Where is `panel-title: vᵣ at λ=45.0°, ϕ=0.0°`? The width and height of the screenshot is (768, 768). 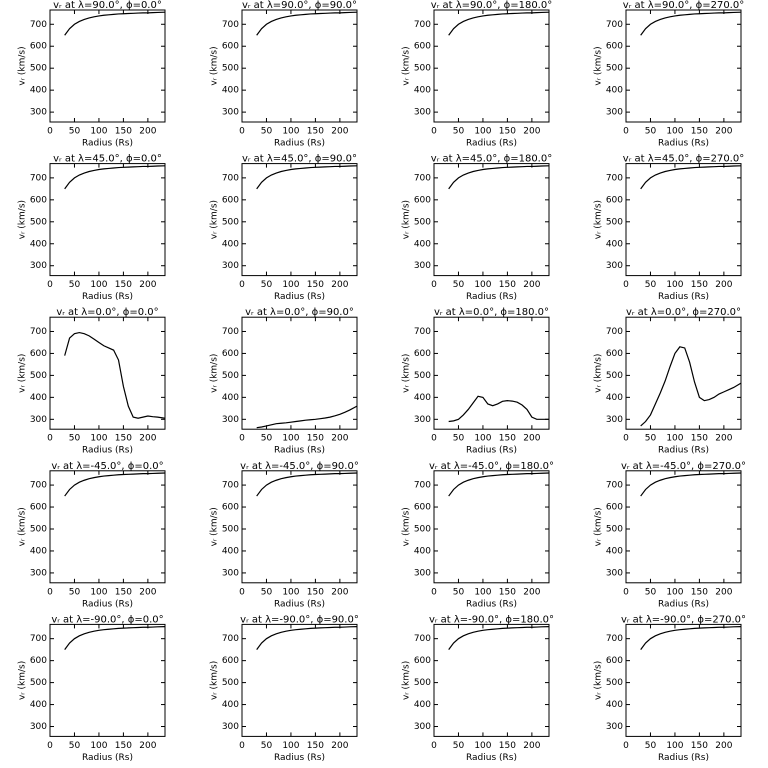
panel-title: vᵣ at λ=45.0°, ϕ=0.0° is located at coordinates (107, 159).